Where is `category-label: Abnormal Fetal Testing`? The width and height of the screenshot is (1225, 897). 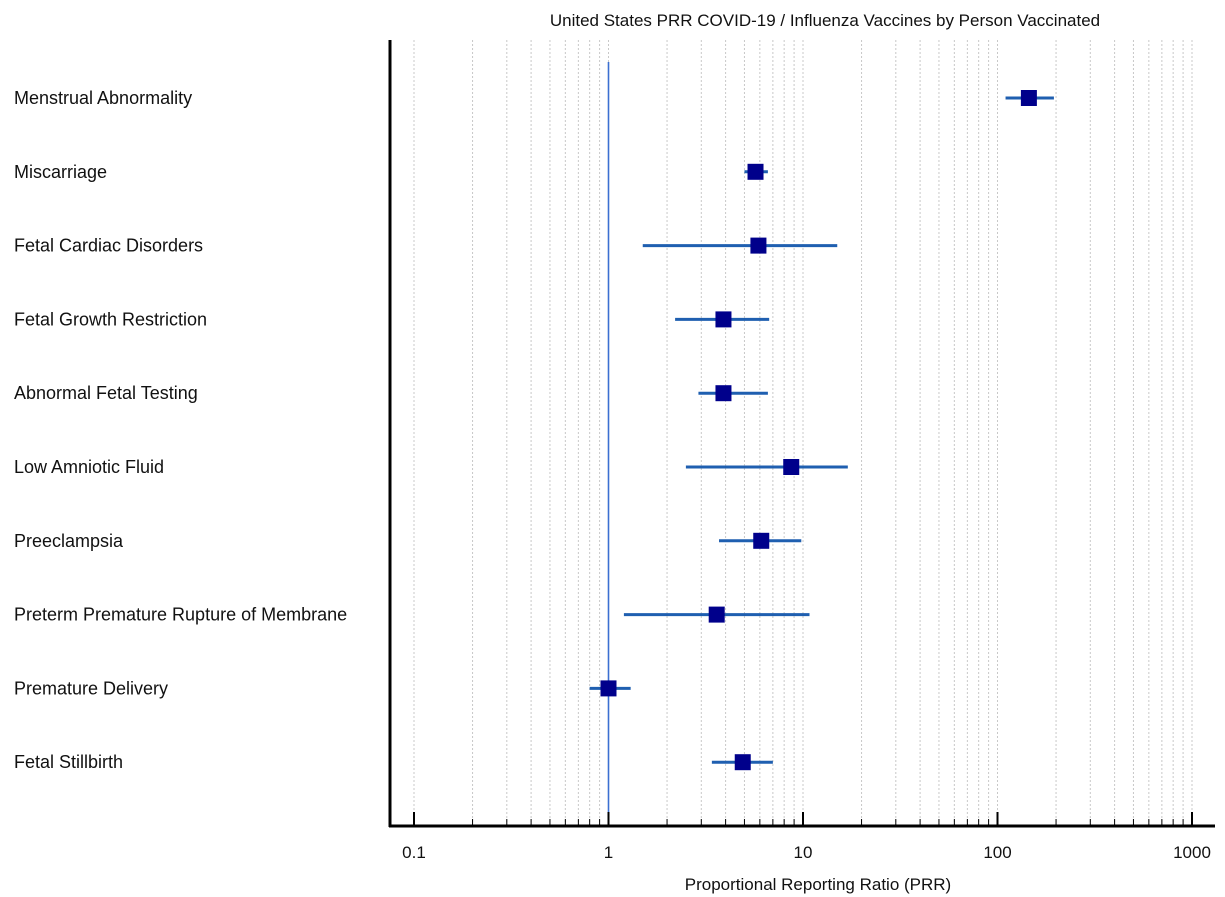
category-label: Abnormal Fetal Testing is located at coordinates (106, 393).